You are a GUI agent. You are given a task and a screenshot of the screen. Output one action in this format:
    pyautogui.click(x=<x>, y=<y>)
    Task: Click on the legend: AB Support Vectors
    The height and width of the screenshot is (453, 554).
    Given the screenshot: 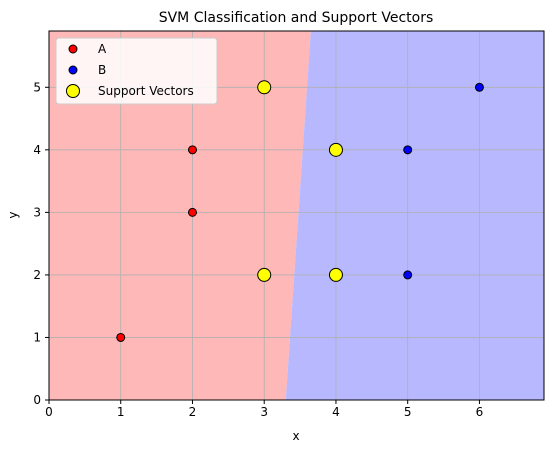 What is the action you would take?
    pyautogui.click(x=136, y=71)
    